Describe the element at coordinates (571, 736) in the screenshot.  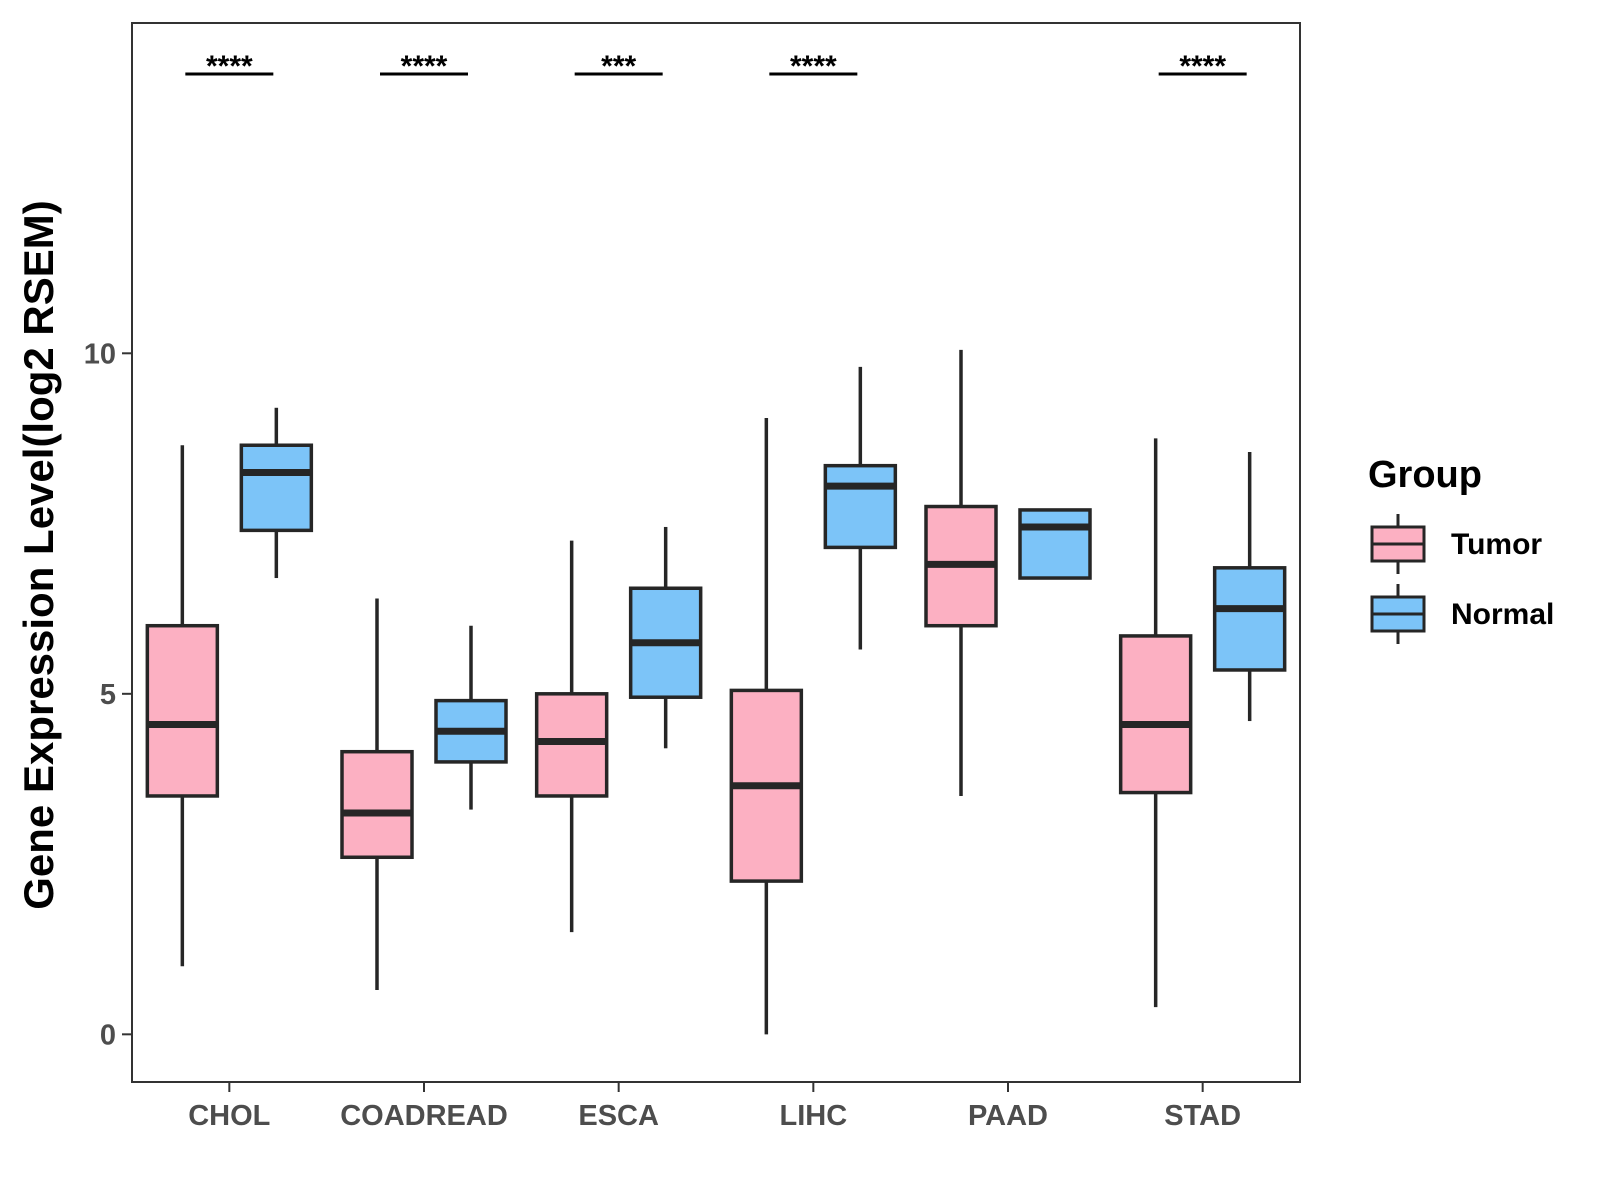
I see `box-tumor-esca` at that location.